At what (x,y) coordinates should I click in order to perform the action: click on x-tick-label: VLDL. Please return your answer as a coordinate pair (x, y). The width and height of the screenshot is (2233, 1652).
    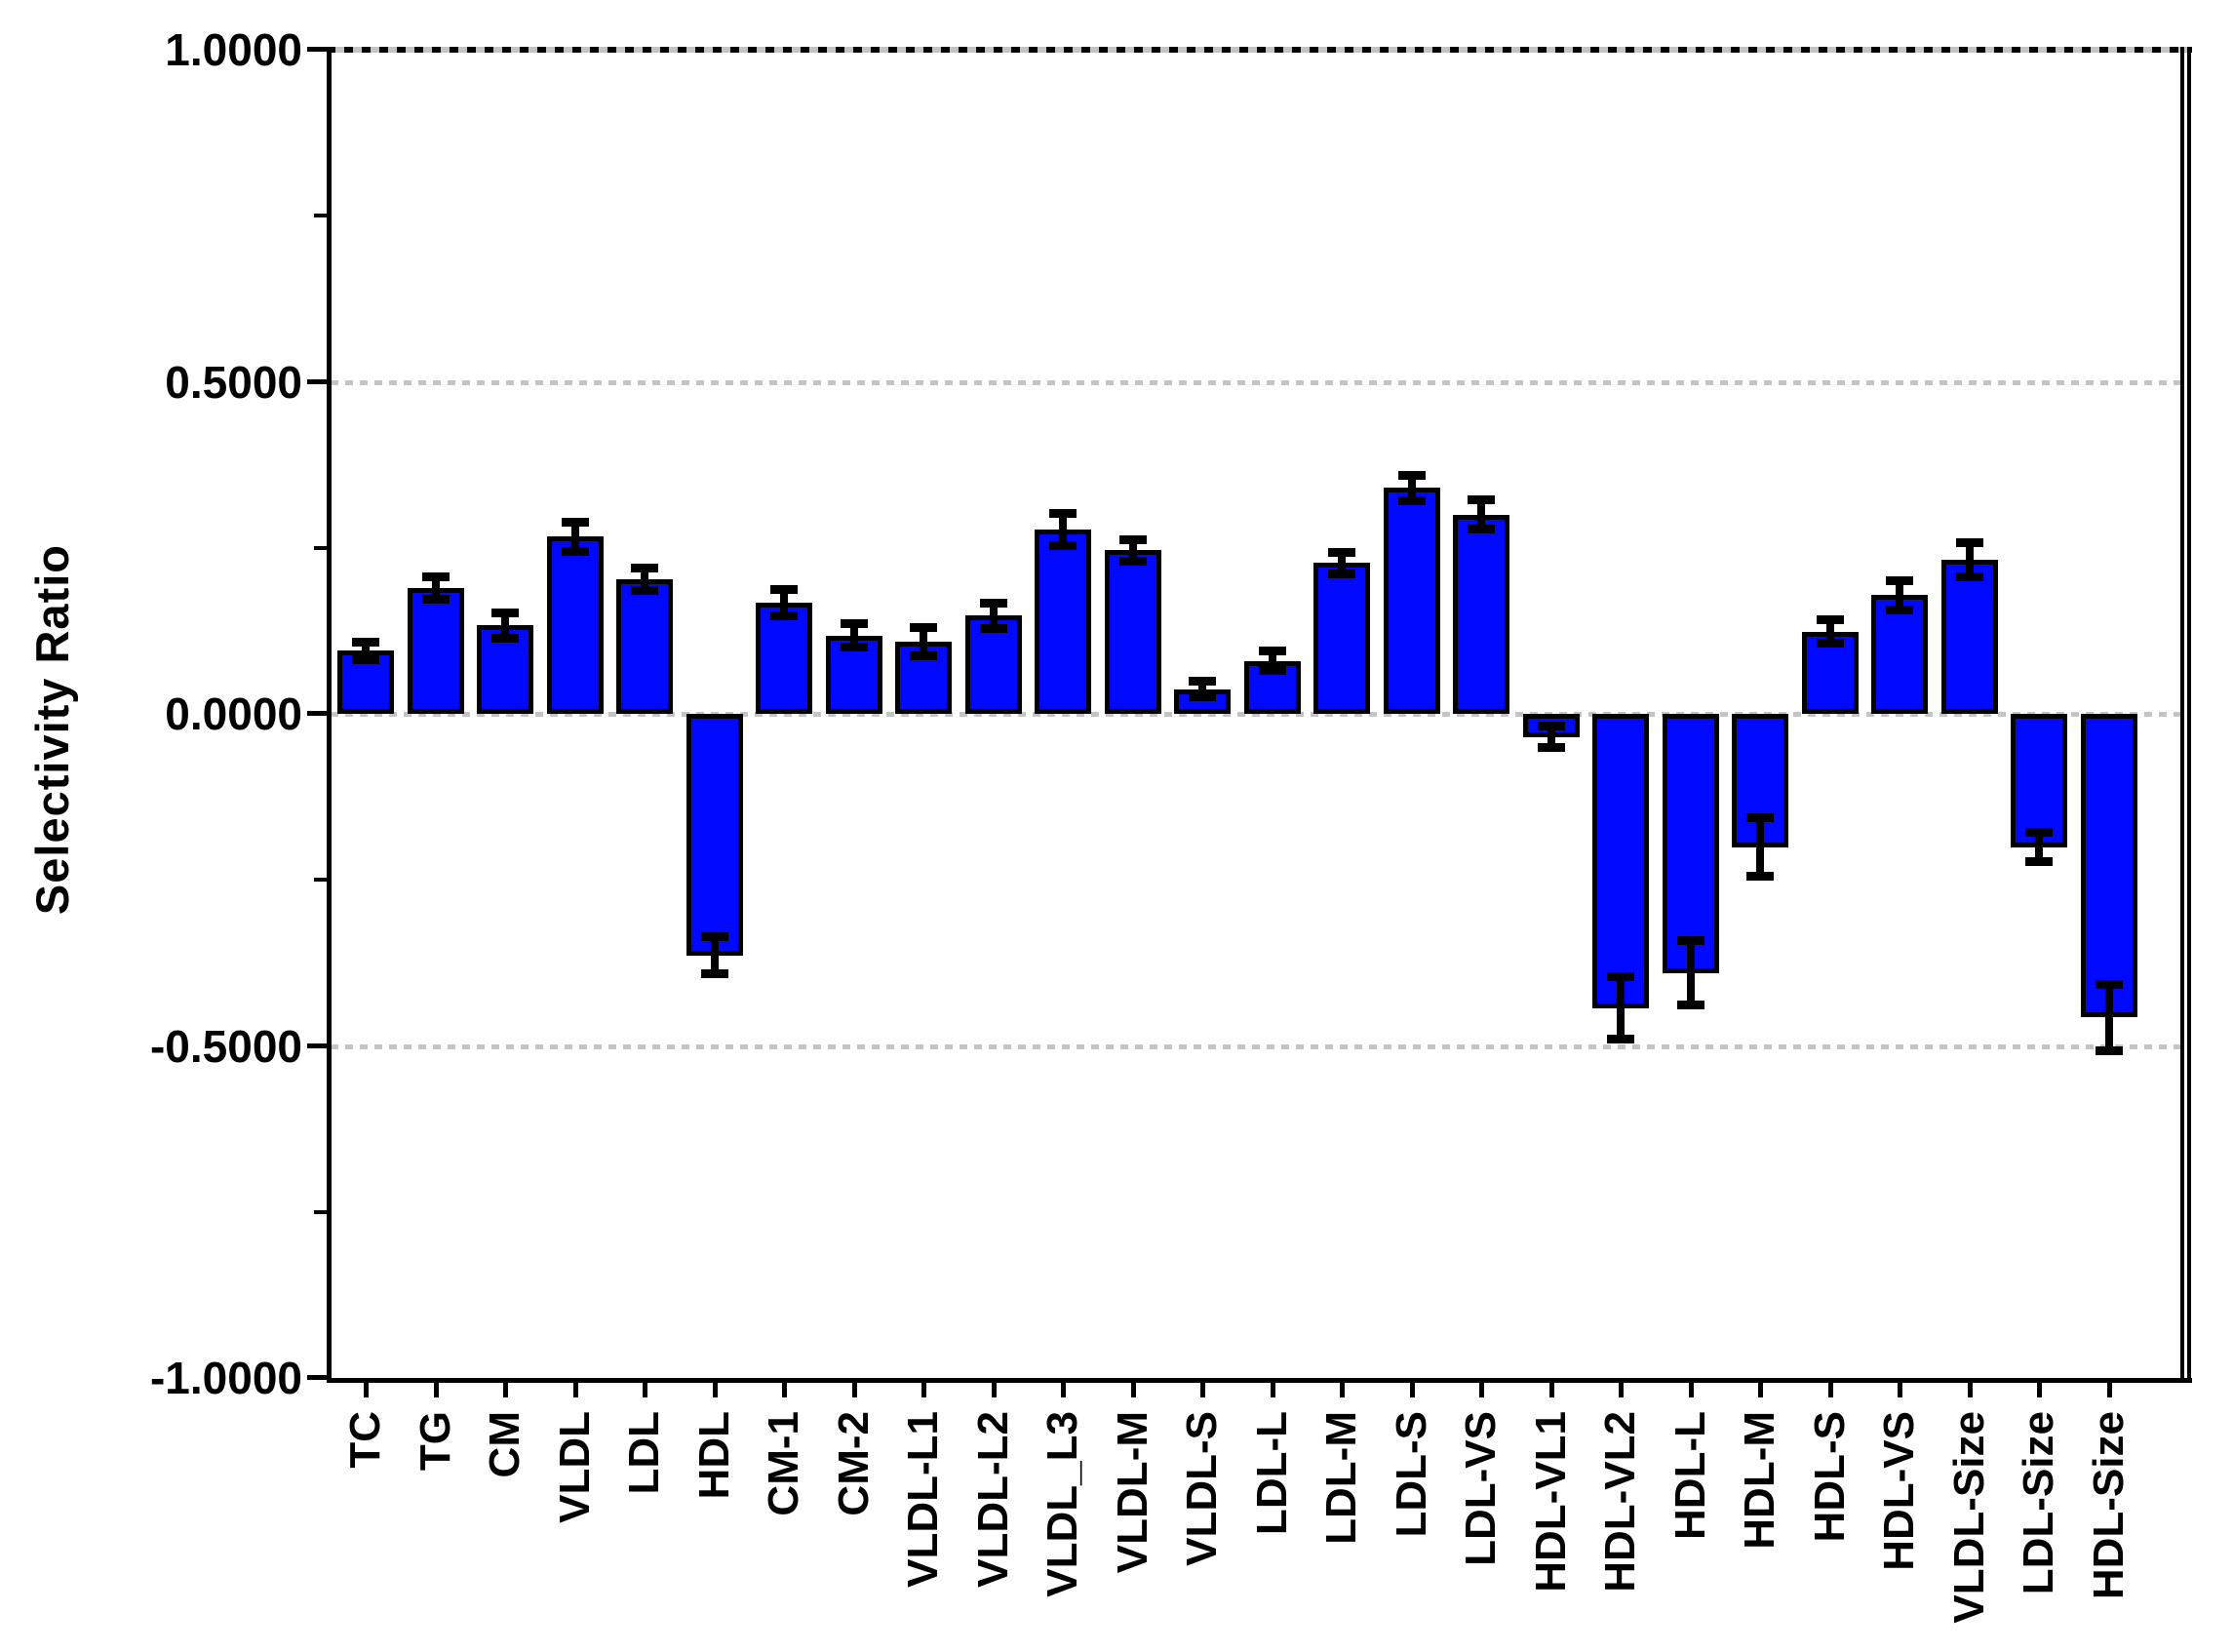
    Looking at the image, I should click on (574, 1467).